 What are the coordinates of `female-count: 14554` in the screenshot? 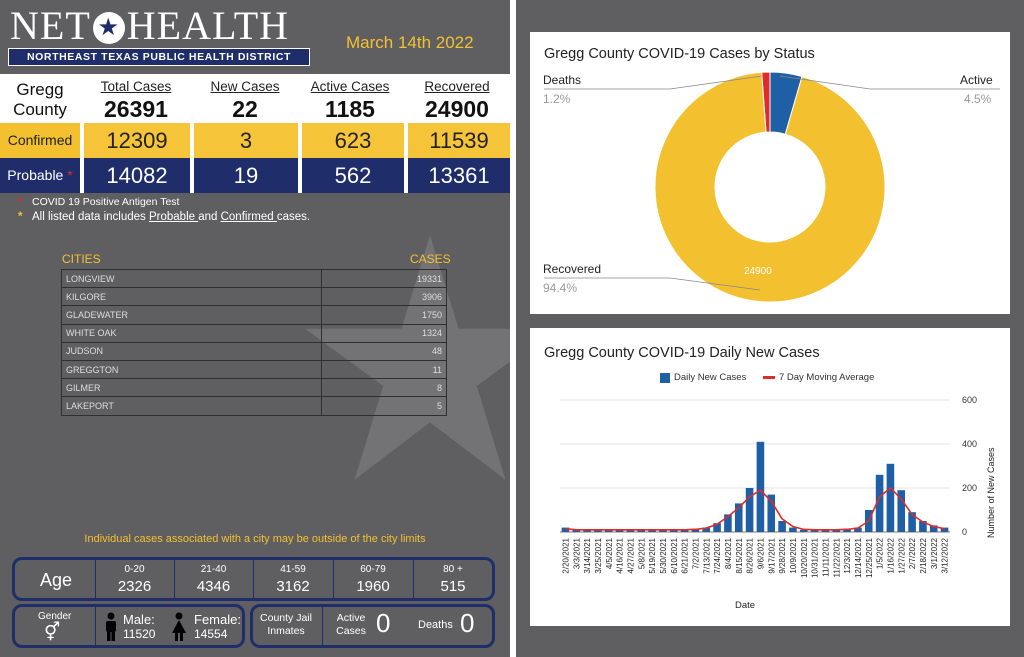 It's located at (211, 634).